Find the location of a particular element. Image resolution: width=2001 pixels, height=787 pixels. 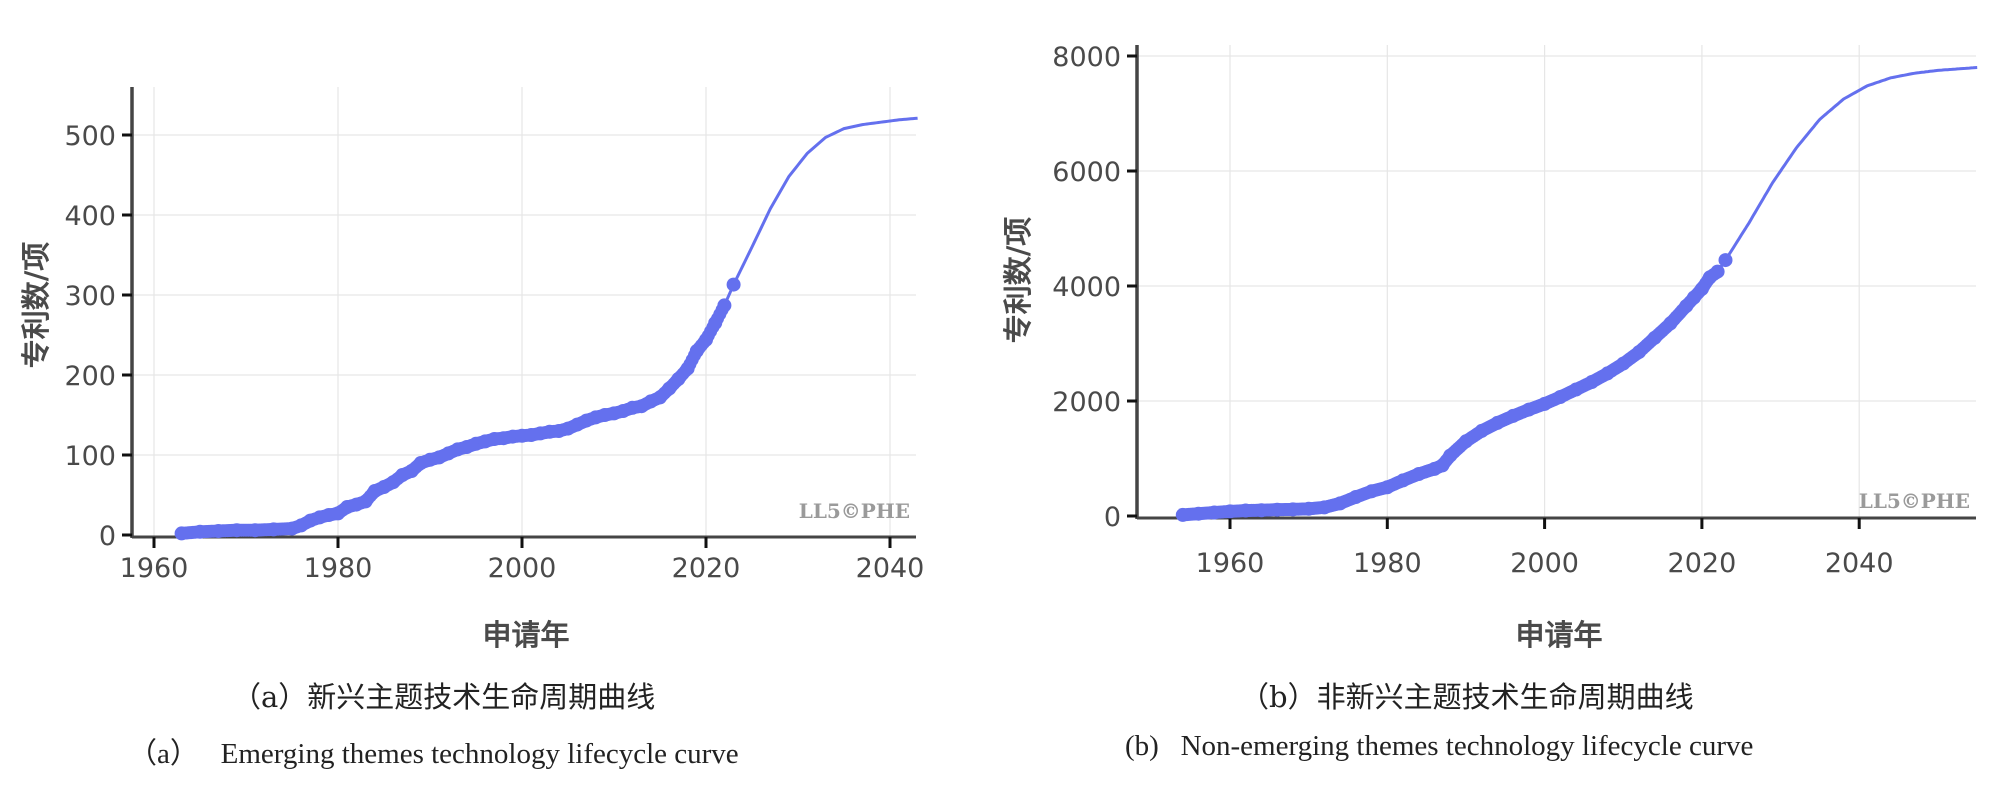

caption-b-chinese: （b）非新兴主题技术生命周期曲线 is located at coordinates (1467, 697).